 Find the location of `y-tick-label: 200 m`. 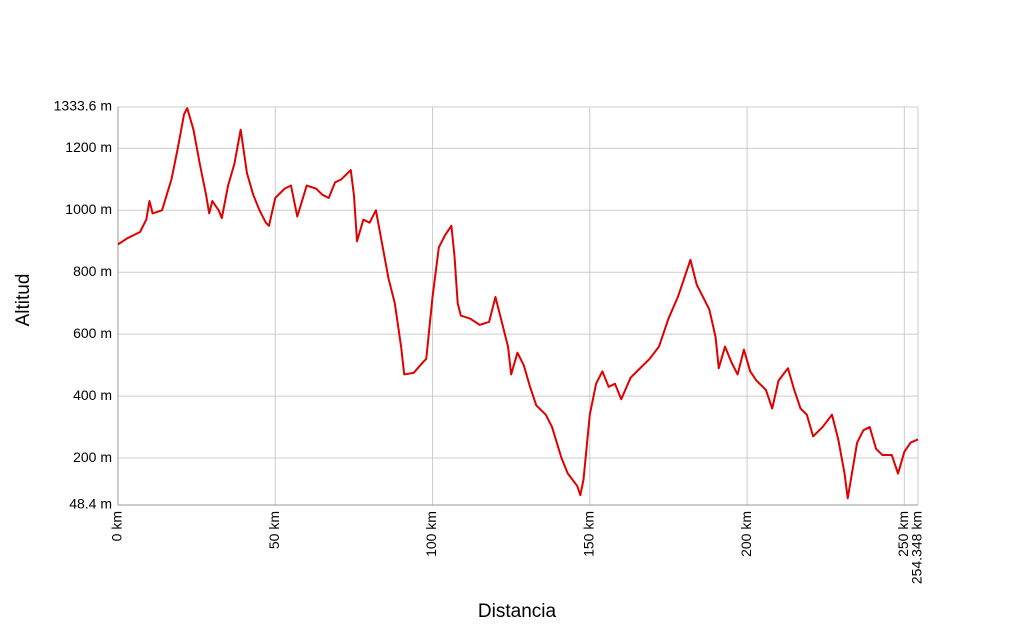

y-tick-label: 200 m is located at coordinates (92, 457).